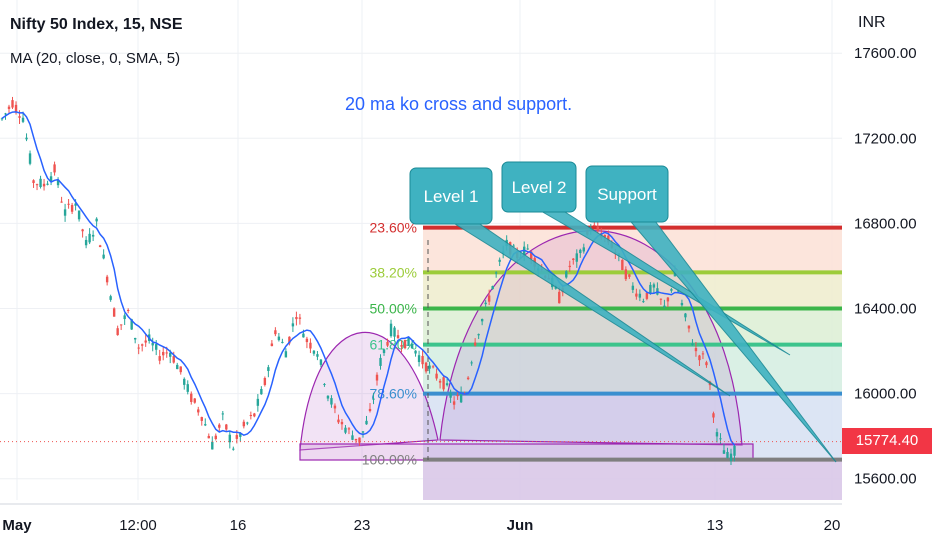 This screenshot has height=550, width=932. Describe the element at coordinates (393, 272) in the screenshot. I see `fib-level-label: 38.20%` at that location.